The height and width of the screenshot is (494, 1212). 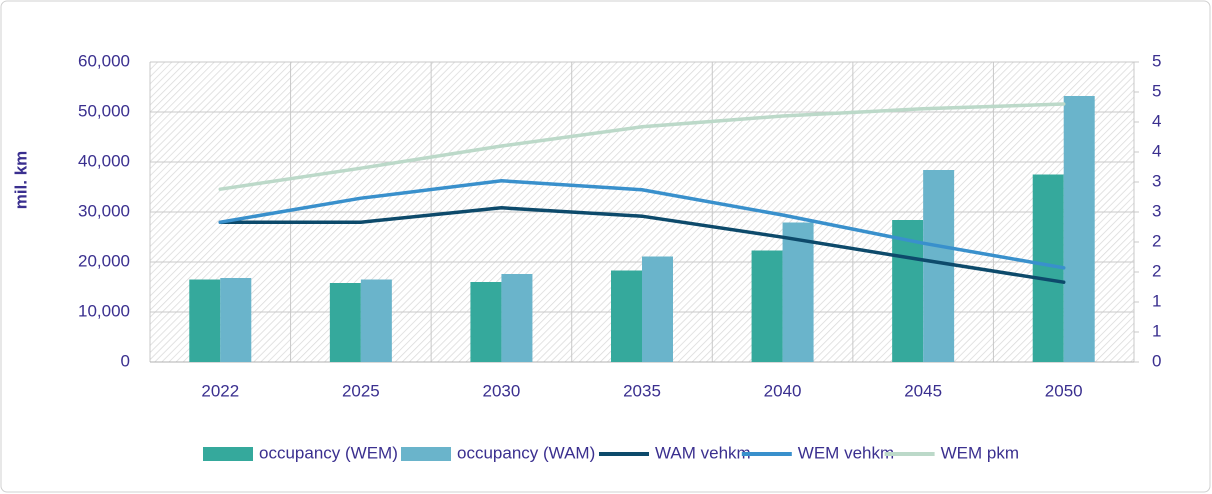 I want to click on x-tick-label: 2050, so click(x=1064, y=390).